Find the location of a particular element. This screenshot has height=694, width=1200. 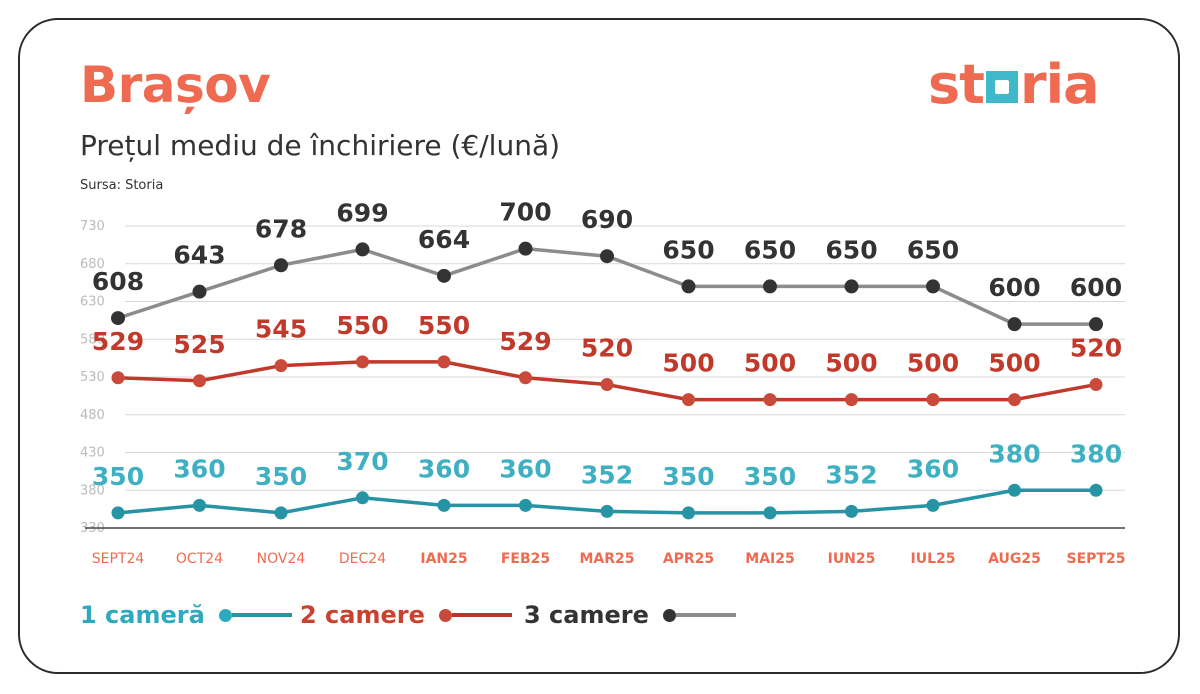

data-label-1-camera: 380 is located at coordinates (1096, 453).